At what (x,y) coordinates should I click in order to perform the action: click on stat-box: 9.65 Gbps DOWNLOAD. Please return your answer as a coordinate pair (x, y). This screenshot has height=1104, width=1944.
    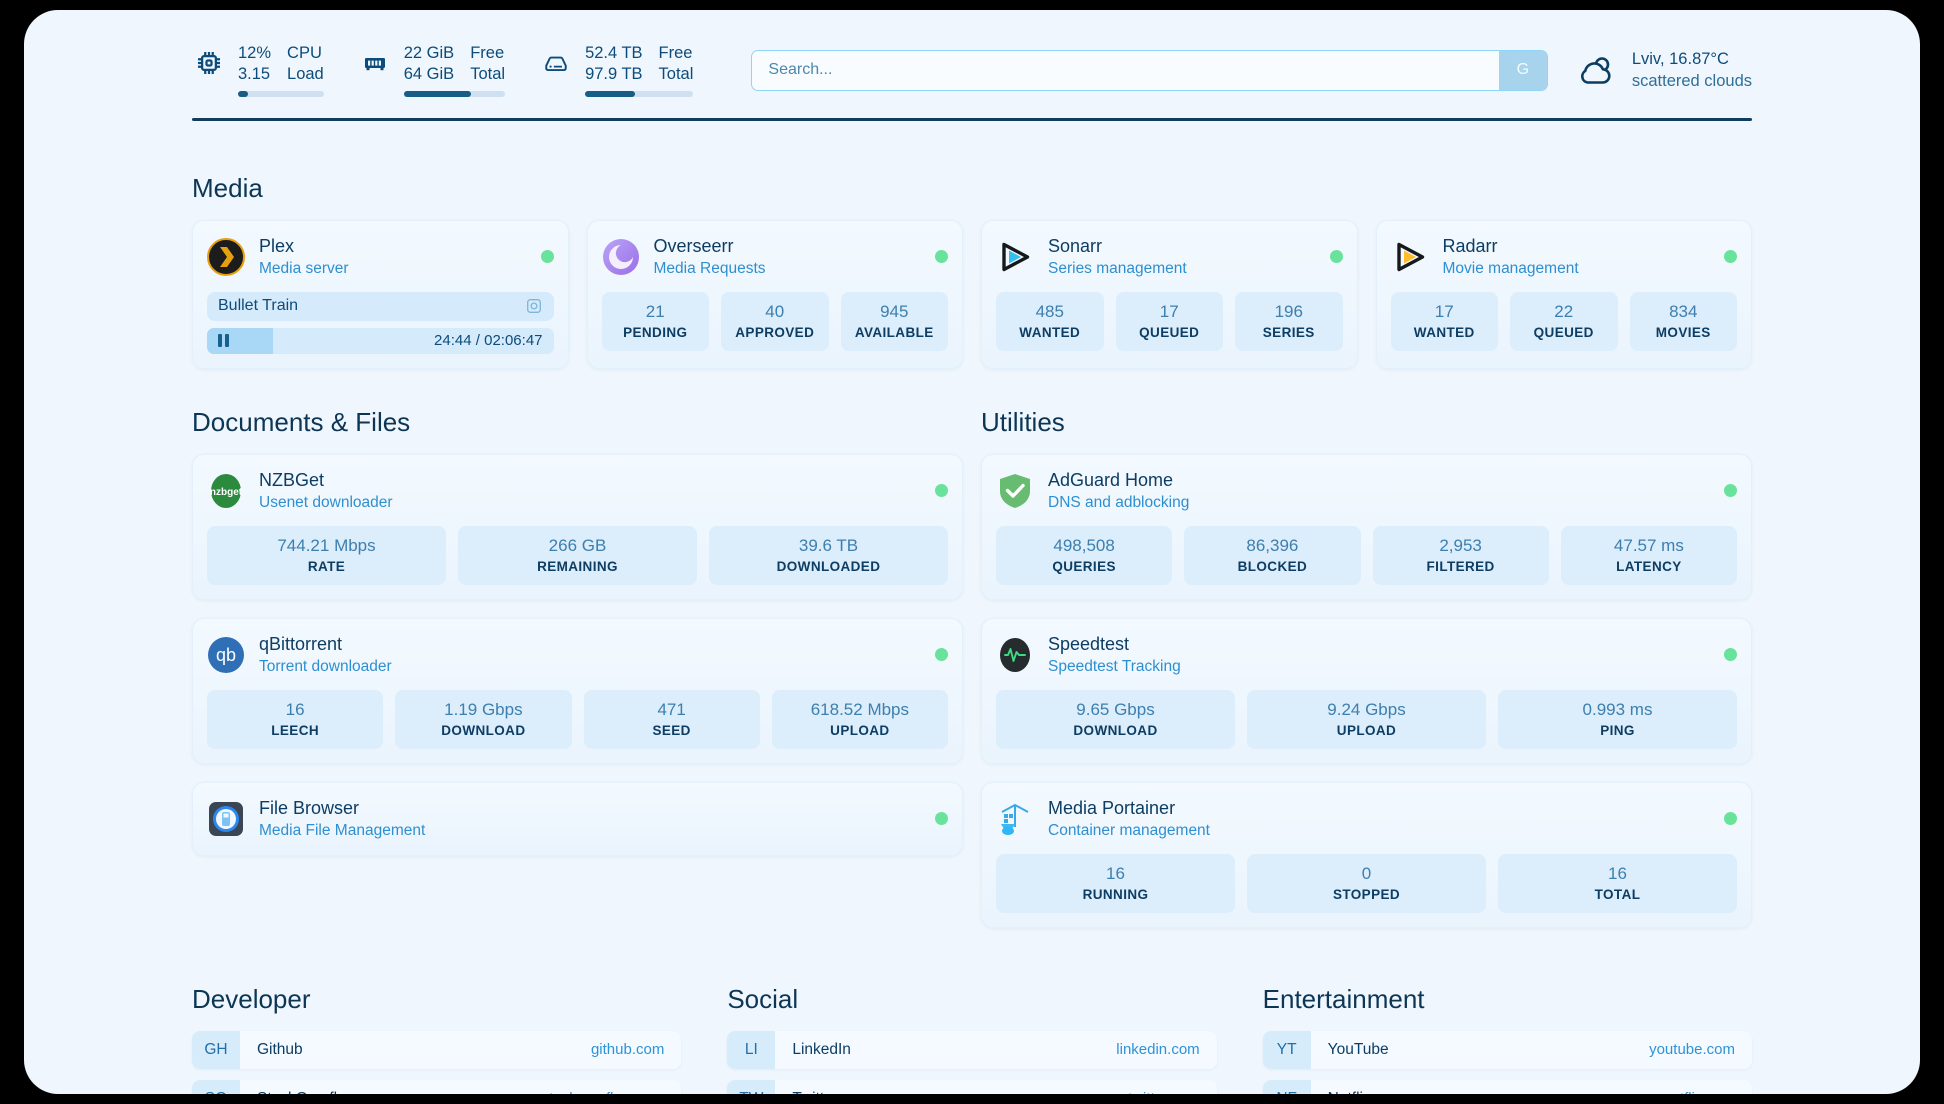
    Looking at the image, I should click on (1115, 719).